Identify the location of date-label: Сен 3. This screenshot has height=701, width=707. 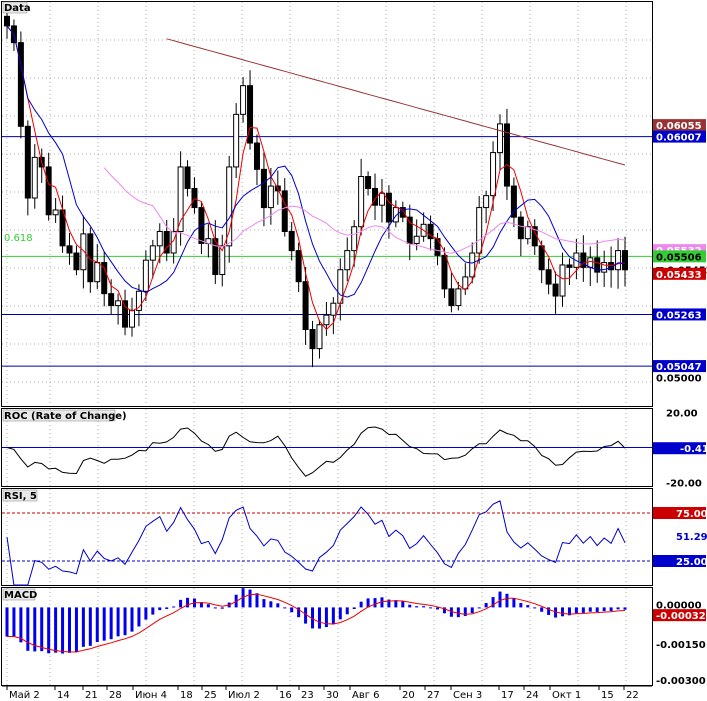
(467, 695).